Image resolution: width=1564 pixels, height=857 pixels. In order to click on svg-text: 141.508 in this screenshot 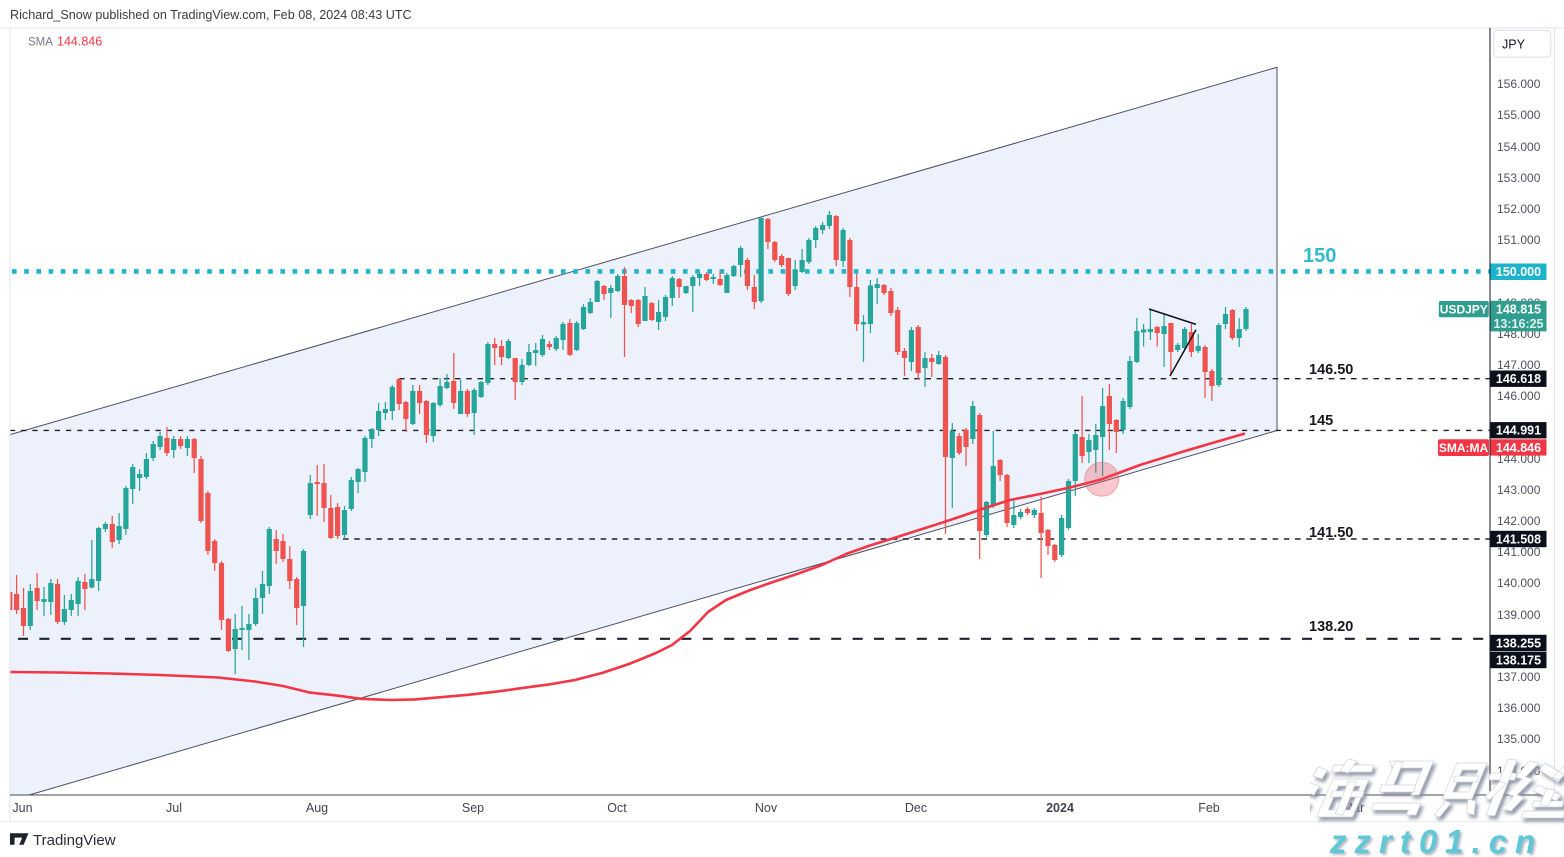, I will do `click(1518, 539)`.